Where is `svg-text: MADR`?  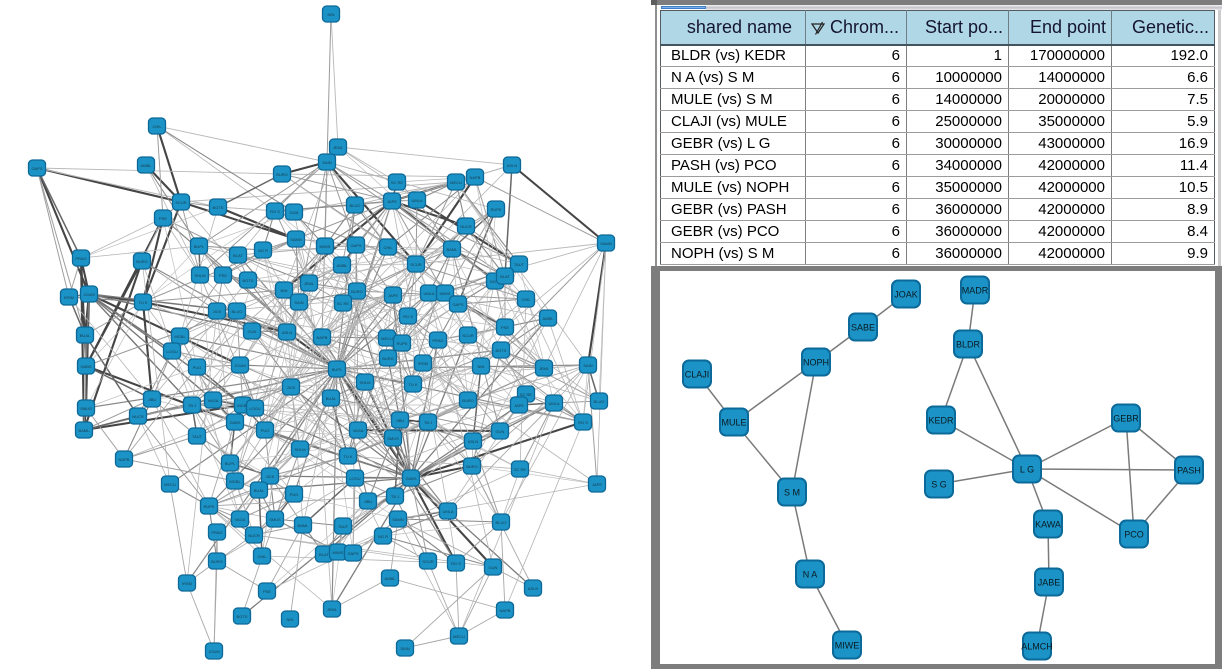 svg-text: MADR is located at coordinates (975, 291).